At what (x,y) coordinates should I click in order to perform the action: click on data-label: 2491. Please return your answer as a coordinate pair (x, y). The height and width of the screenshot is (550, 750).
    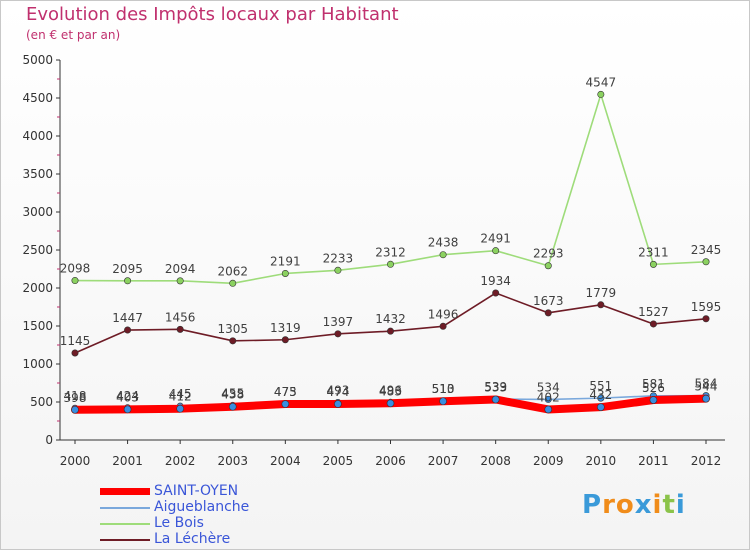
    Looking at the image, I should click on (495, 239).